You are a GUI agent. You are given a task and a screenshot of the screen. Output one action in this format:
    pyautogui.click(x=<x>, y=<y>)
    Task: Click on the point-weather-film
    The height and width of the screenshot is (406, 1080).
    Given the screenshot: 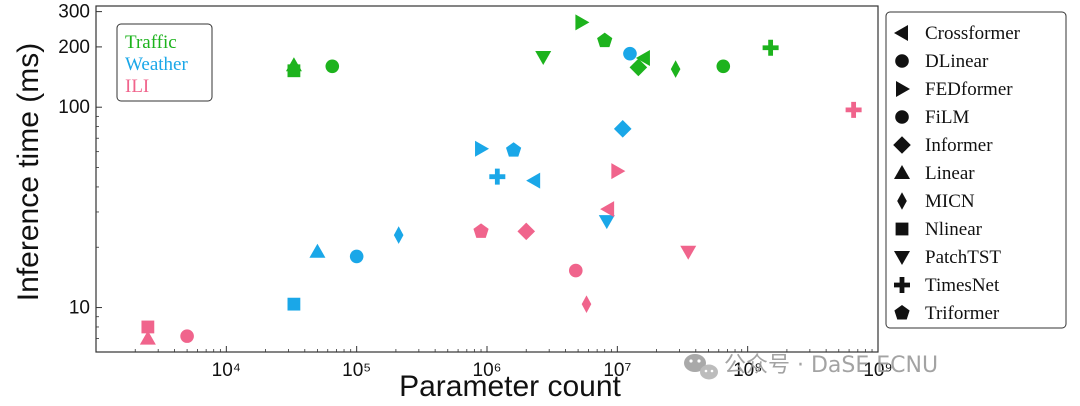 What is the action you would take?
    pyautogui.click(x=356, y=256)
    